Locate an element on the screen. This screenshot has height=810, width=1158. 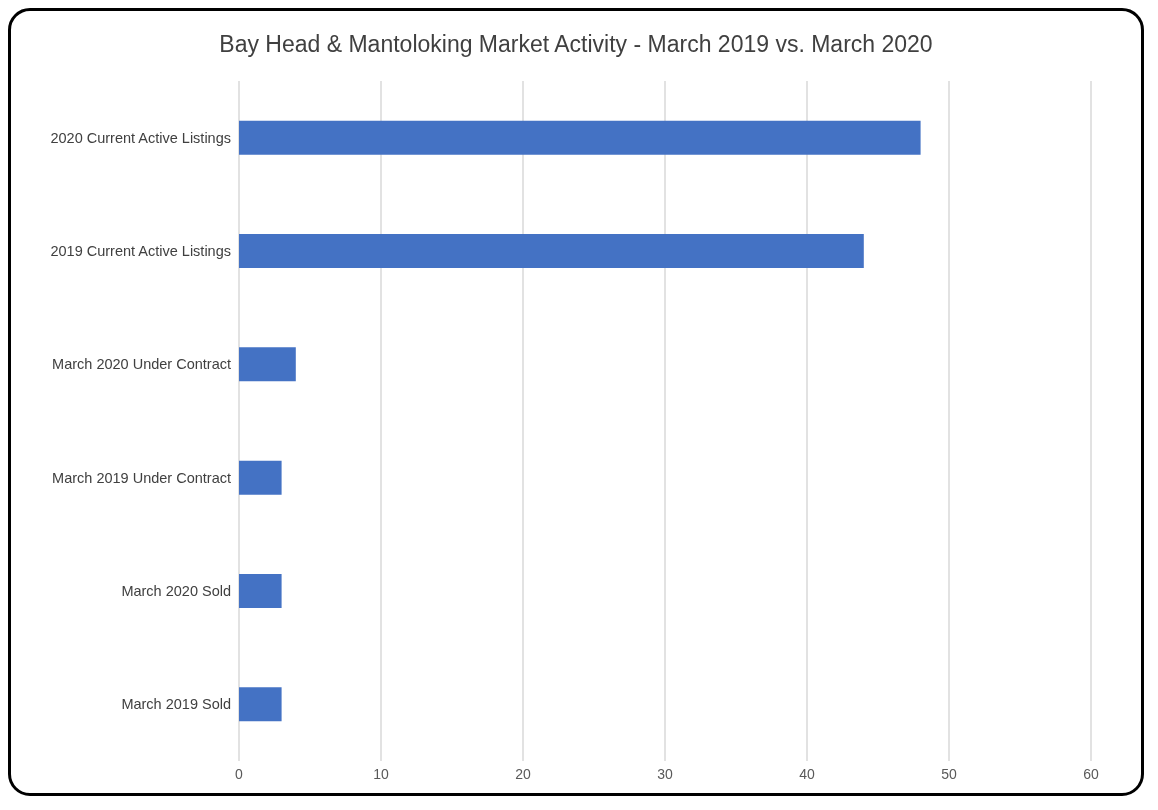
x-tick-label: 40 is located at coordinates (807, 773).